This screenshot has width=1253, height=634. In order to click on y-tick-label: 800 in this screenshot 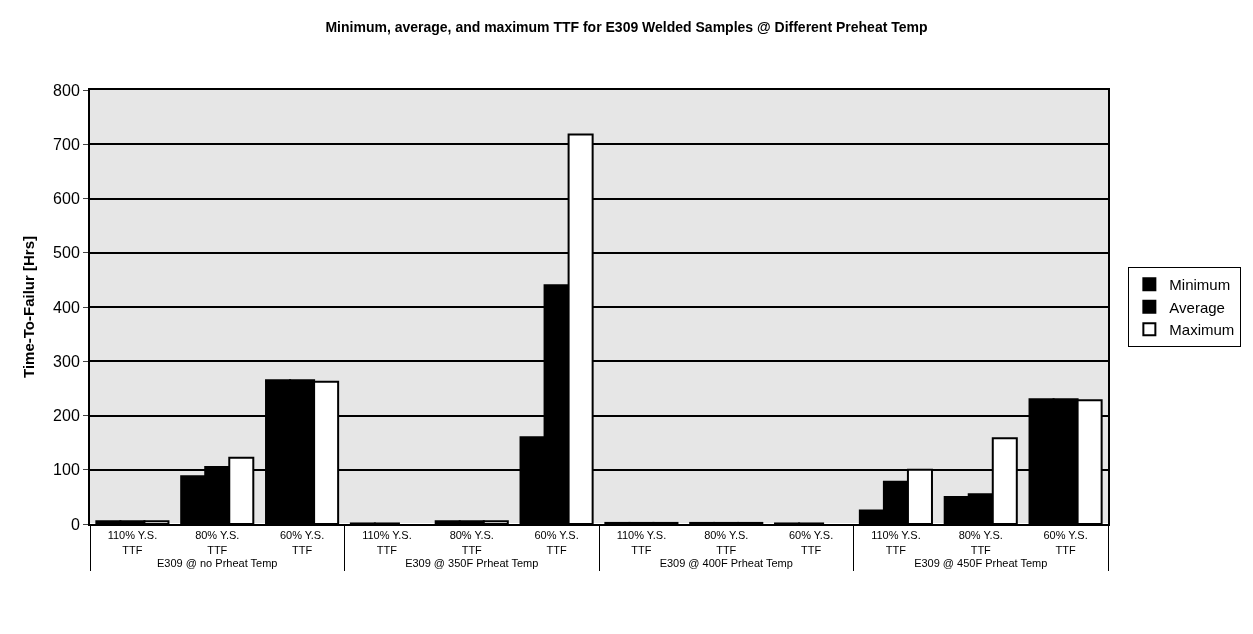, I will do `click(66, 90)`.